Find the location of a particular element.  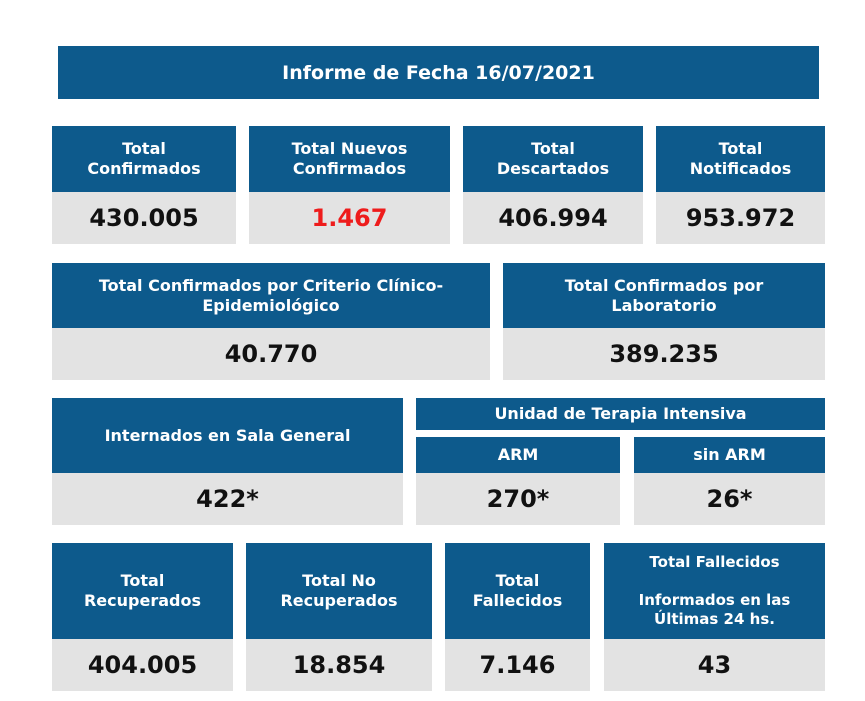

total-nuevos-confirmados-label: Total Nuevos Confirmados is located at coordinates (349, 159).